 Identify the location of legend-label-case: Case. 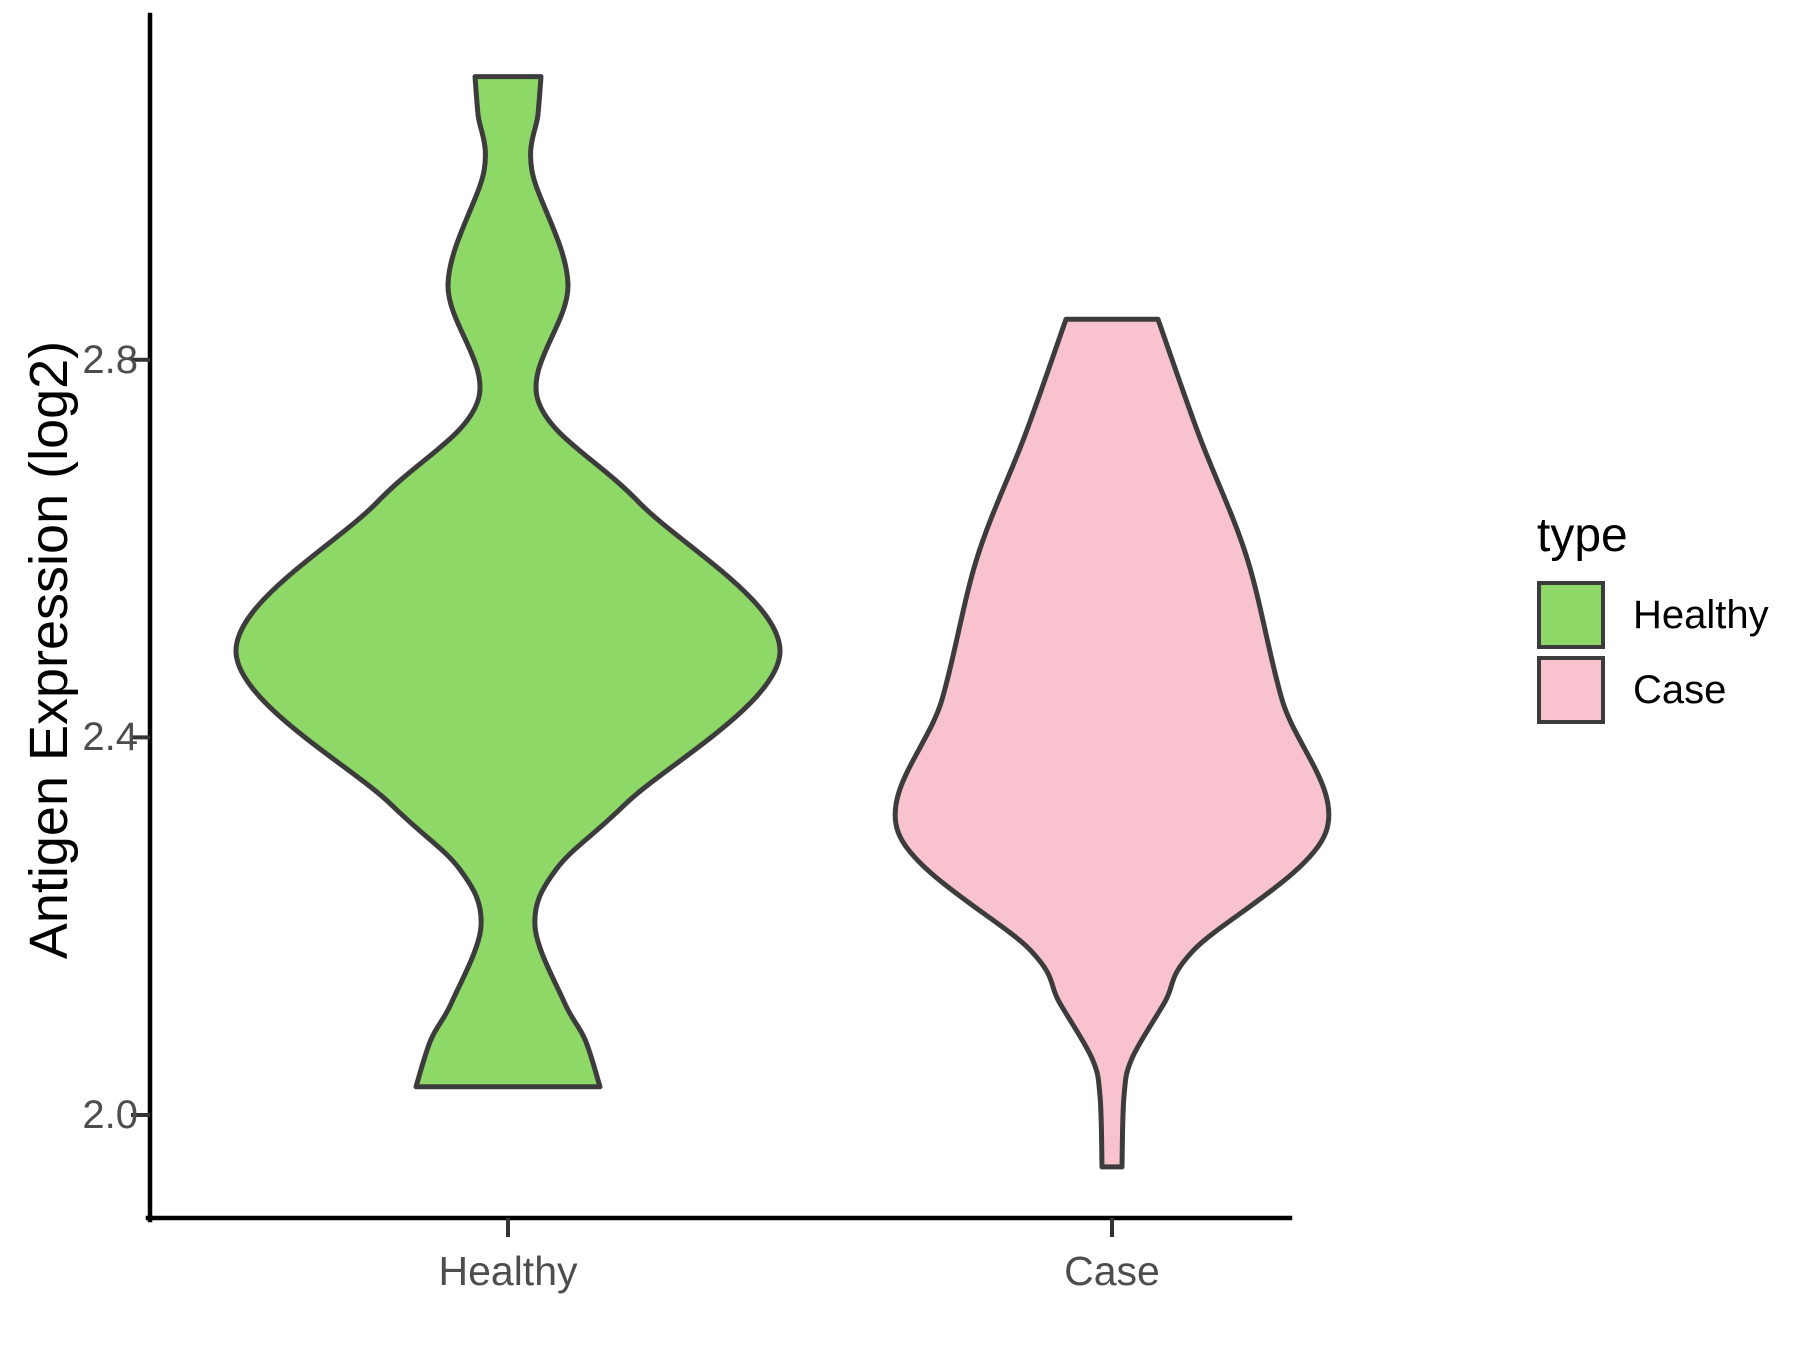
(1680, 689).